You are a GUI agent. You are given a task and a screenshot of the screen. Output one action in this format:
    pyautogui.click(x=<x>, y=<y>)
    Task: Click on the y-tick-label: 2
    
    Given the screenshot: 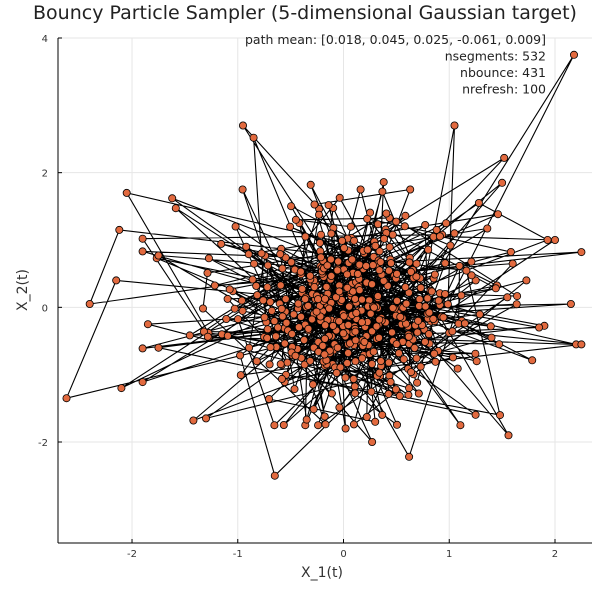 What is the action you would take?
    pyautogui.click(x=45, y=174)
    